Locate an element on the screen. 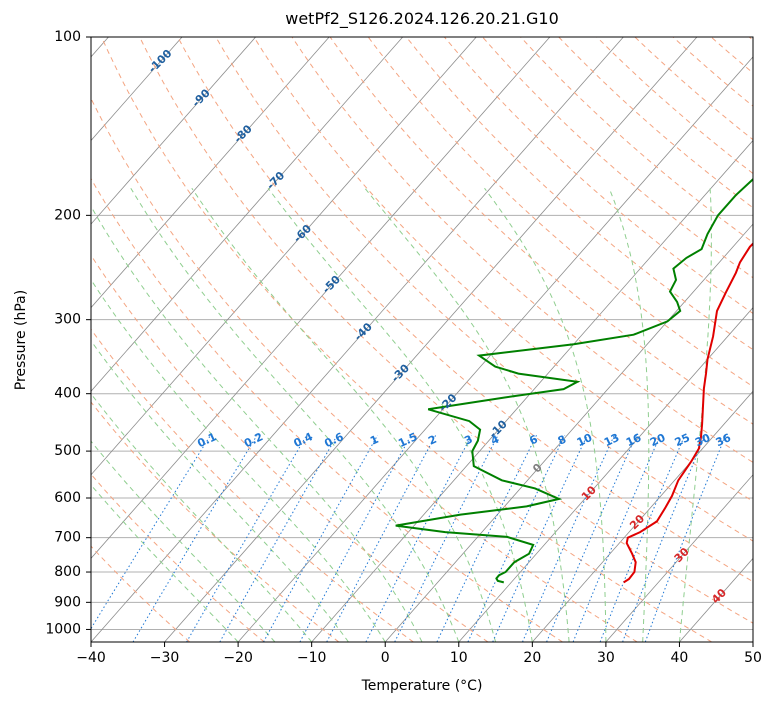 Image resolution: width=775 pixels, height=708 pixels. mixing-ratio-label: 8 is located at coordinates (562, 440).